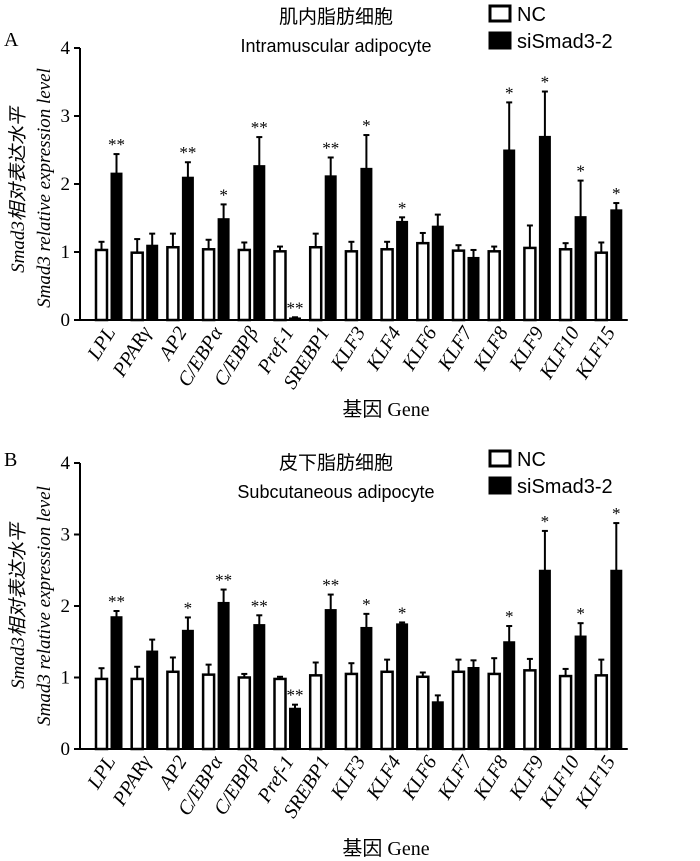  What do you see at coordinates (66, 463) in the screenshot?
I see `y-tick-label-b: 4` at bounding box center [66, 463].